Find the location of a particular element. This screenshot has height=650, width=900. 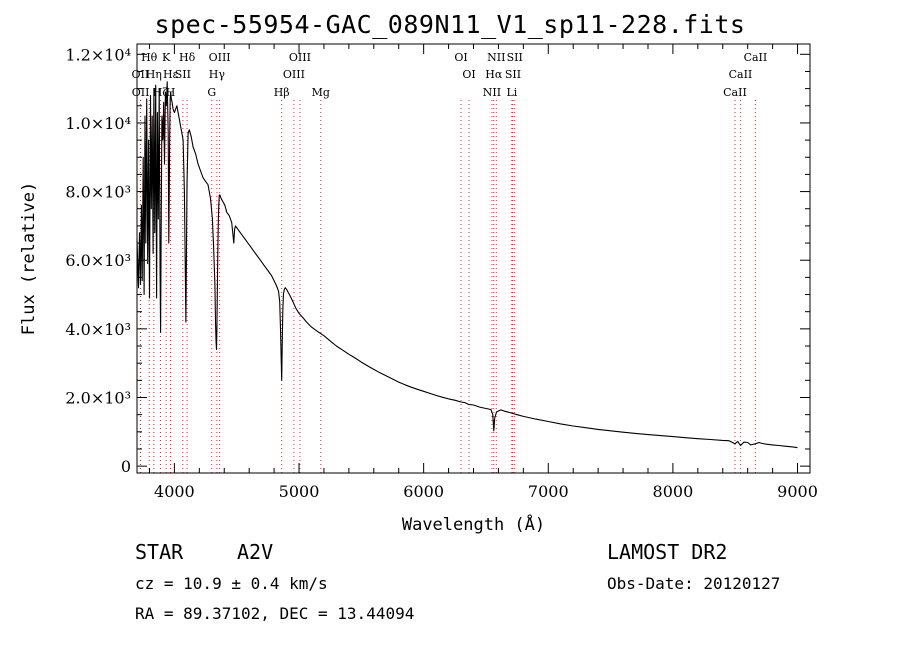

y-tick-label: 1.2×10⁴ is located at coordinates (98, 54).